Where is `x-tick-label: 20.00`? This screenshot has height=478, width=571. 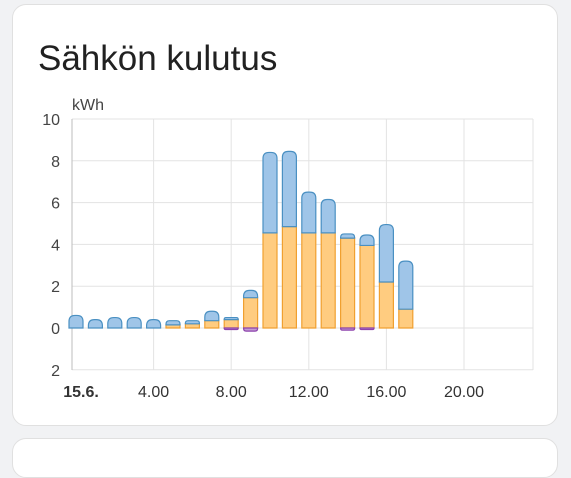
x-tick-label: 20.00 is located at coordinates (464, 392).